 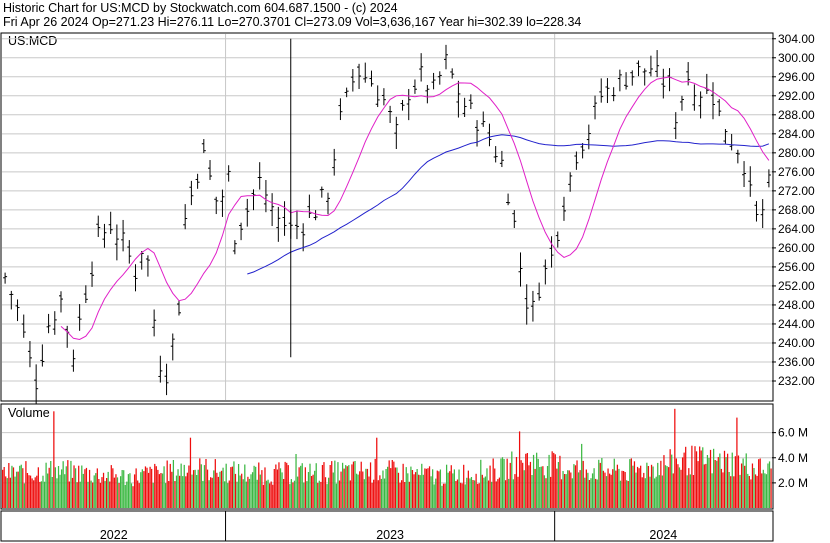 What do you see at coordinates (796, 96) in the screenshot?
I see `price-tick-label: 292.00` at bounding box center [796, 96].